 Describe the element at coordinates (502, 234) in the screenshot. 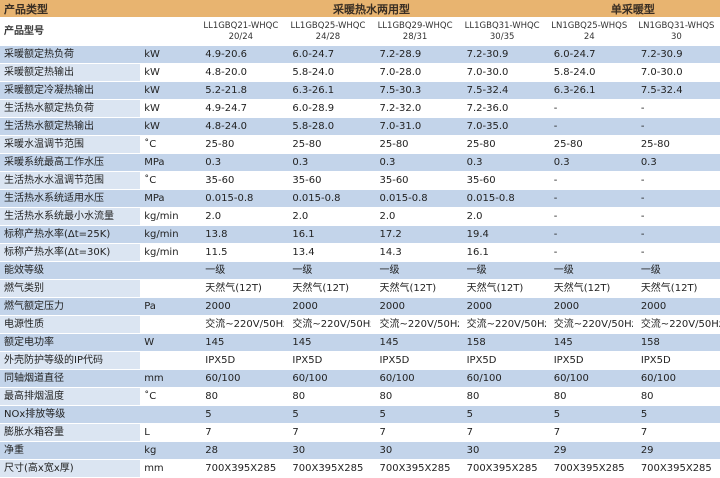

I see `spec-value: 19.4` at that location.